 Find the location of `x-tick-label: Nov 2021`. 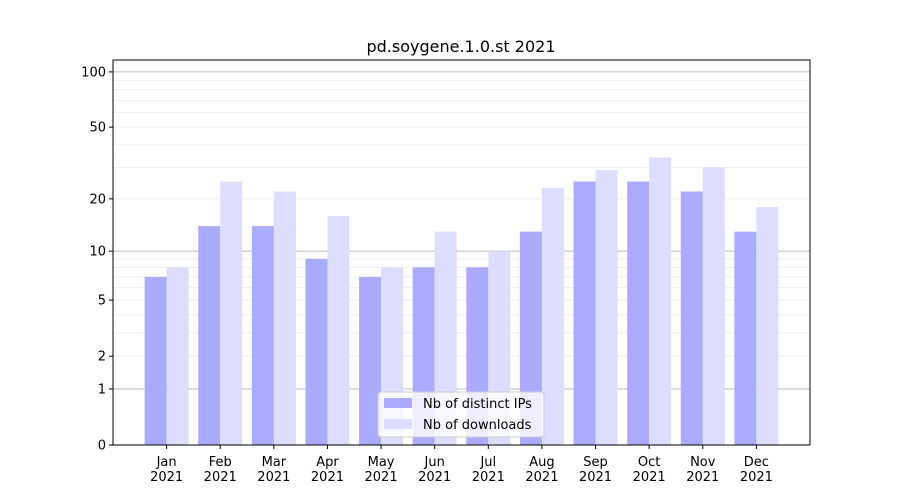

x-tick-label: Nov 2021 is located at coordinates (702, 470).